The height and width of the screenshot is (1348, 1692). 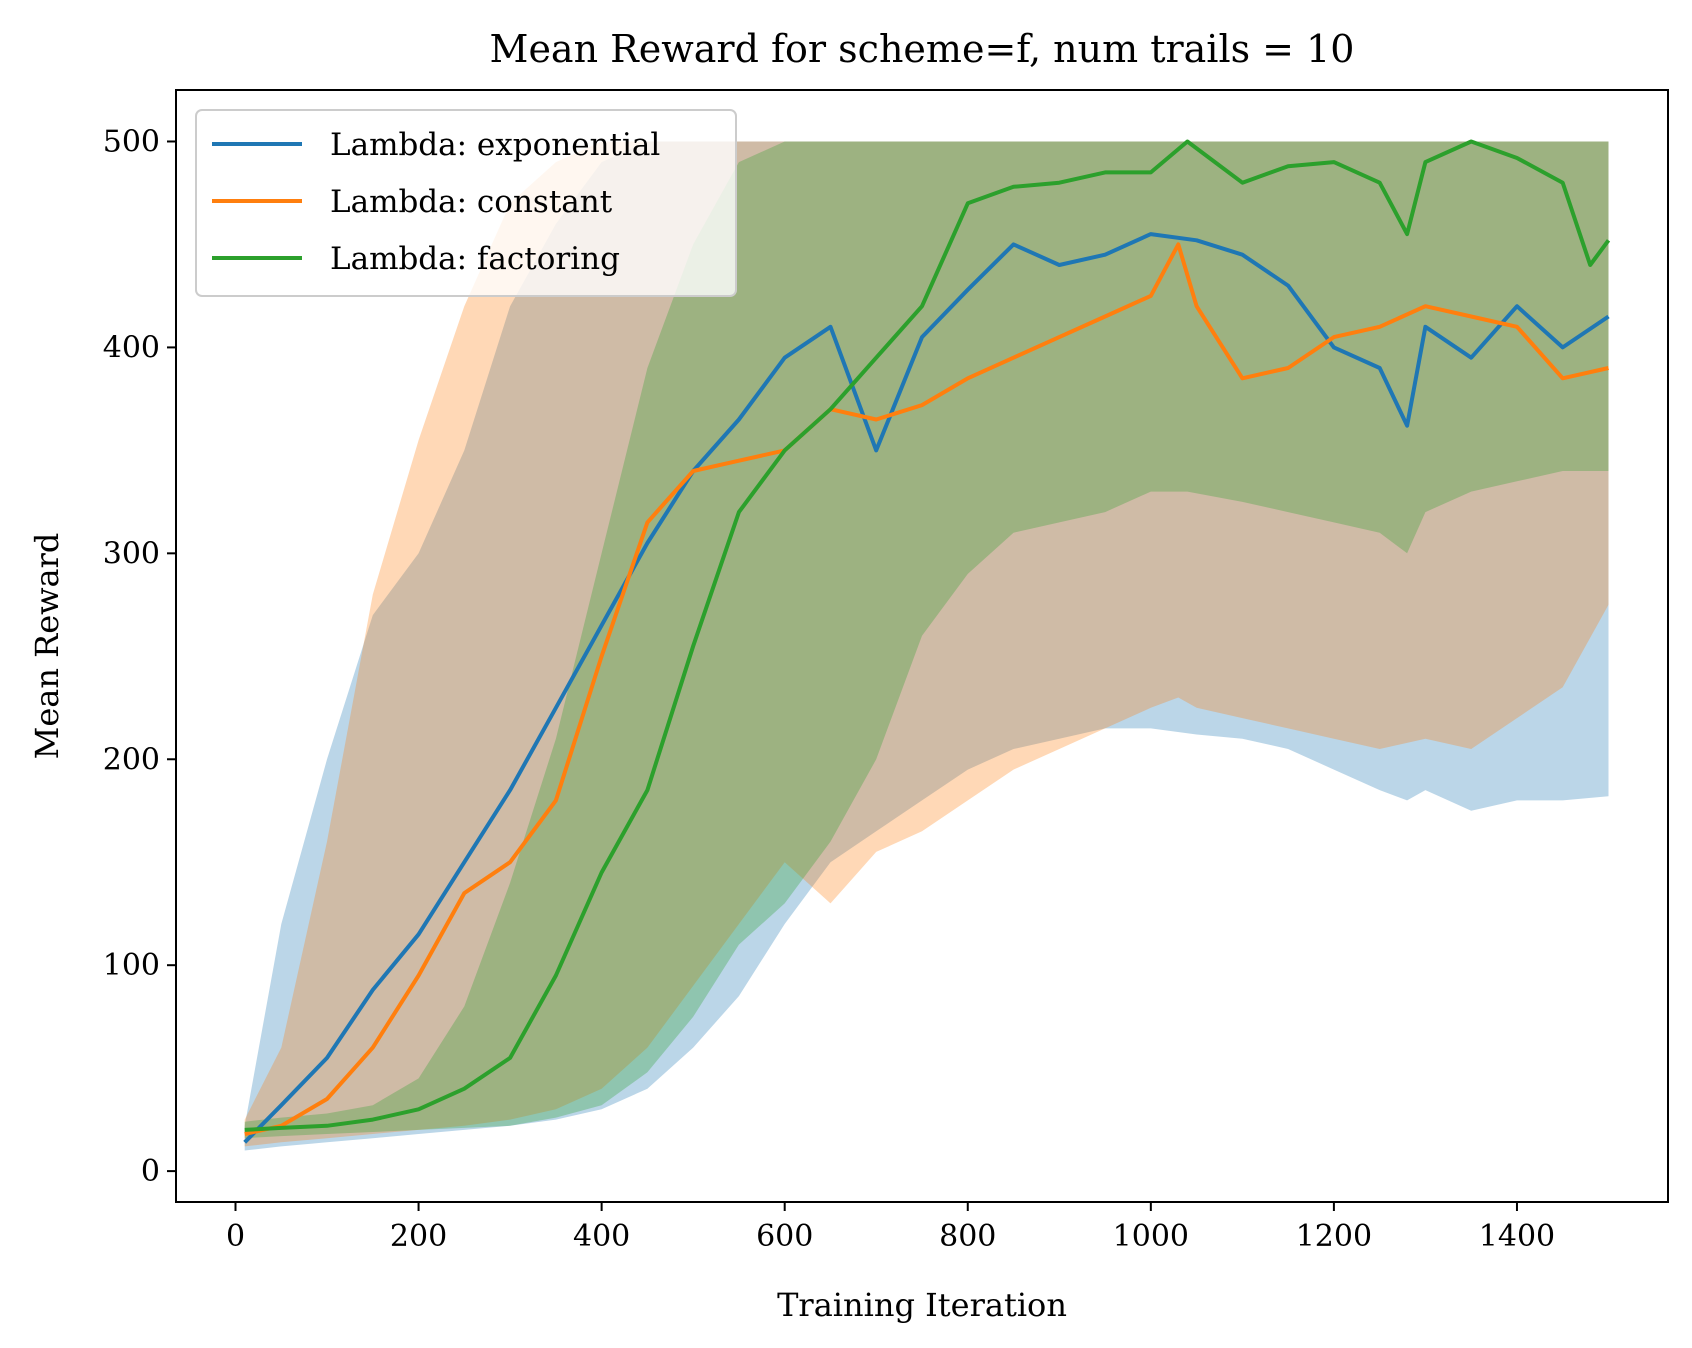 I want to click on y-tick-label: 200, so click(x=131, y=759).